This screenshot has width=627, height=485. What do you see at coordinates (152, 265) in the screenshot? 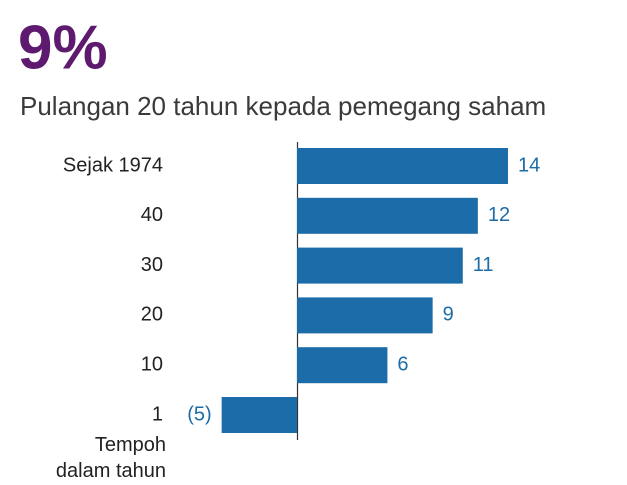
I see `category-label: 30` at bounding box center [152, 265].